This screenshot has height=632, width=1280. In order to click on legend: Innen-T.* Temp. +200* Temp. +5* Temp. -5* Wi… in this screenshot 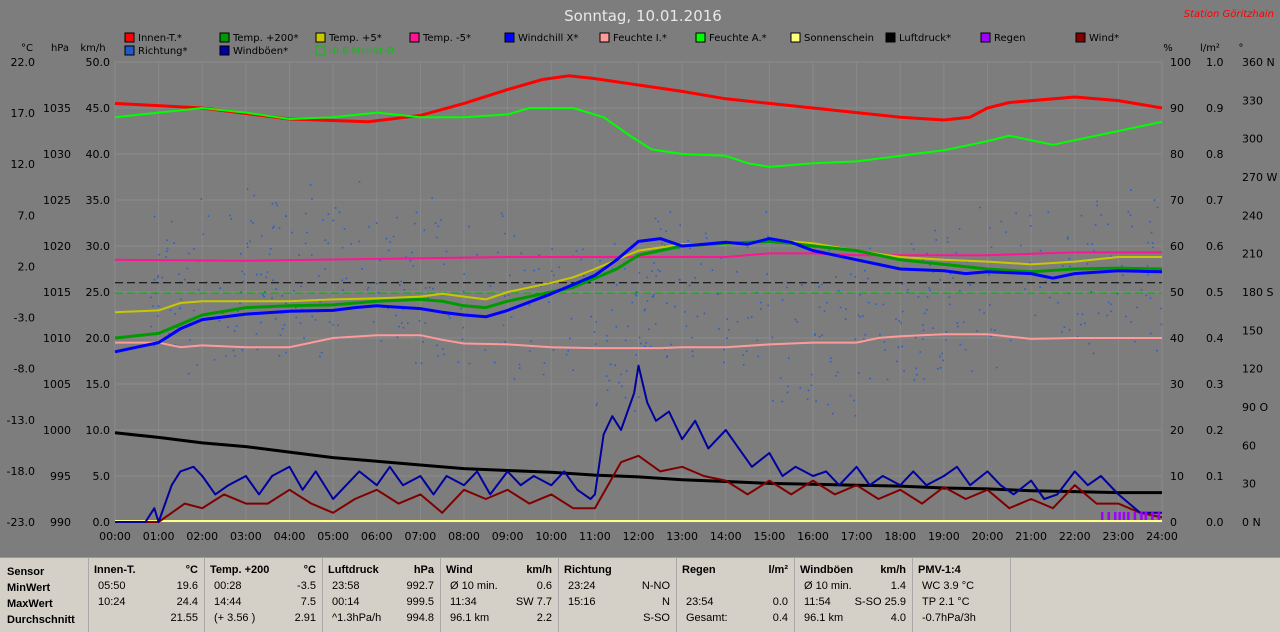, I will do `click(621, 44)`.